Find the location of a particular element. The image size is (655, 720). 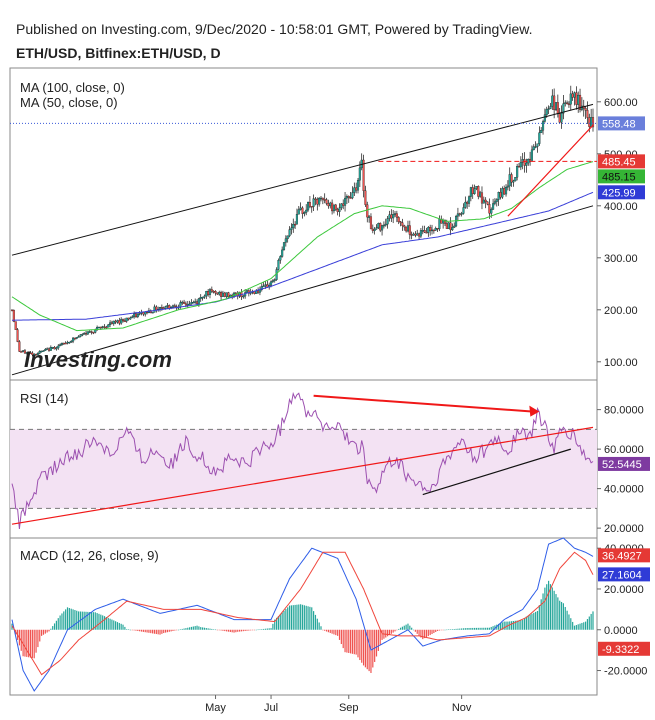

price-red-trendline is located at coordinates (550, 170).